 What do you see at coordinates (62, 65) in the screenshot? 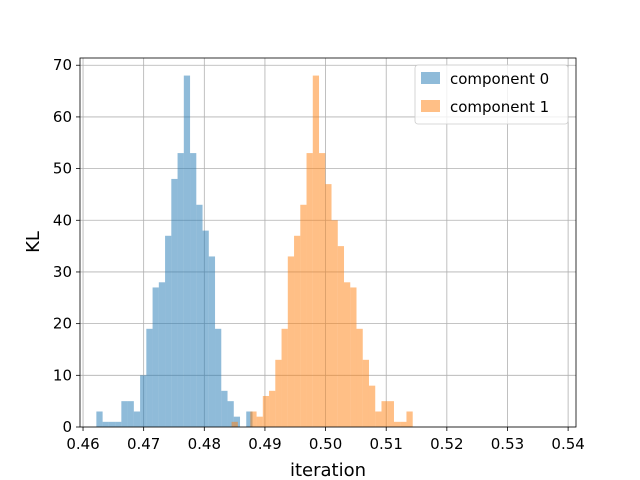
I see `y-tick-label: 70` at bounding box center [62, 65].